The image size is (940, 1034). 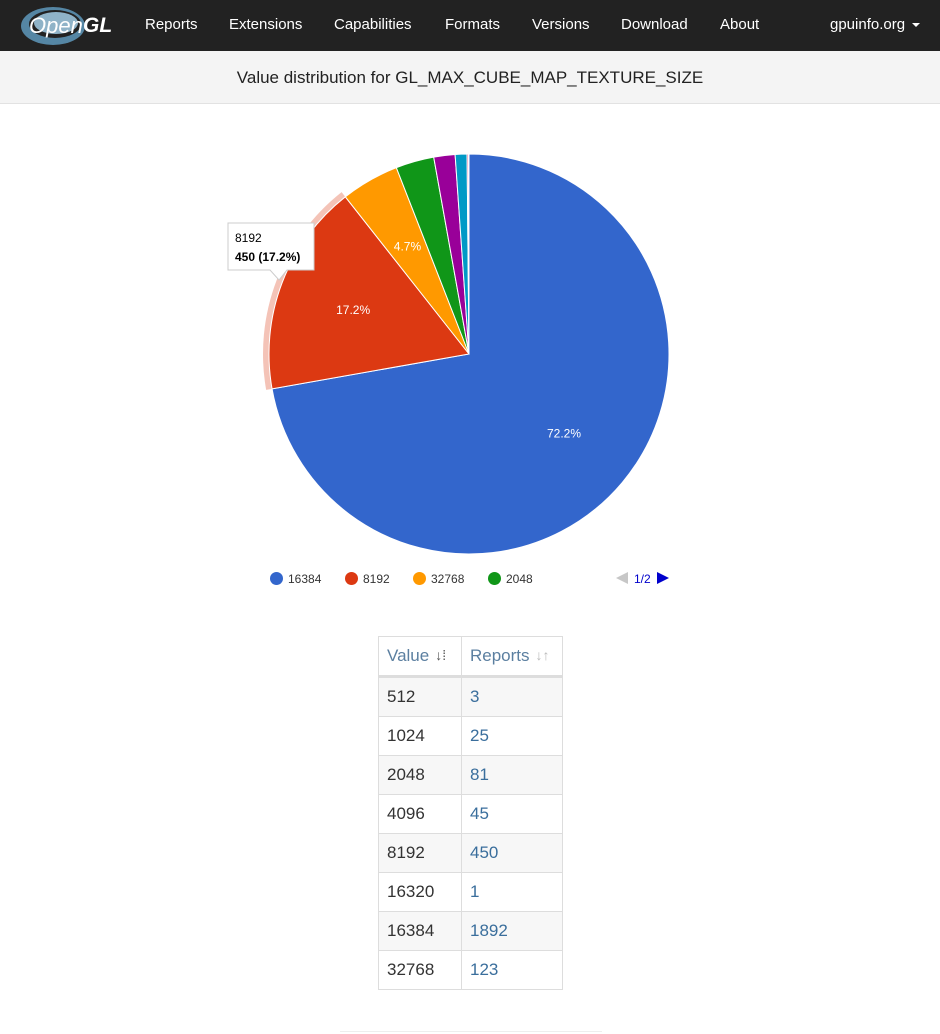 I want to click on table-row: 16320 1, so click(x=470, y=892).